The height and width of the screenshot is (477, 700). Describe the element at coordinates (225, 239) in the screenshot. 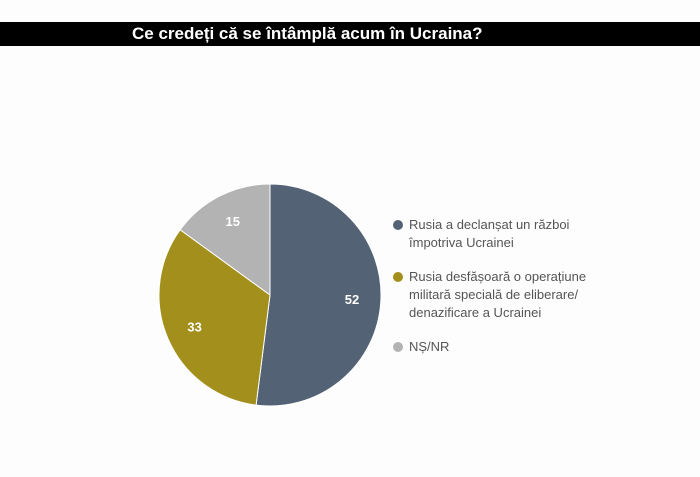

I see `pie-slice-ns-nr` at that location.